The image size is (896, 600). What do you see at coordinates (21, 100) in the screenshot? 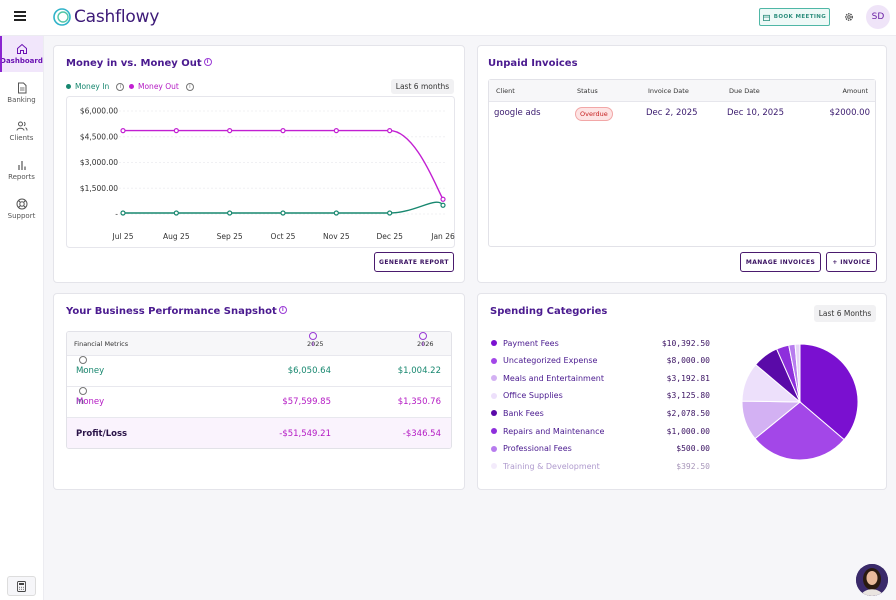
I see `sidebar-item-label: Banking` at bounding box center [21, 100].